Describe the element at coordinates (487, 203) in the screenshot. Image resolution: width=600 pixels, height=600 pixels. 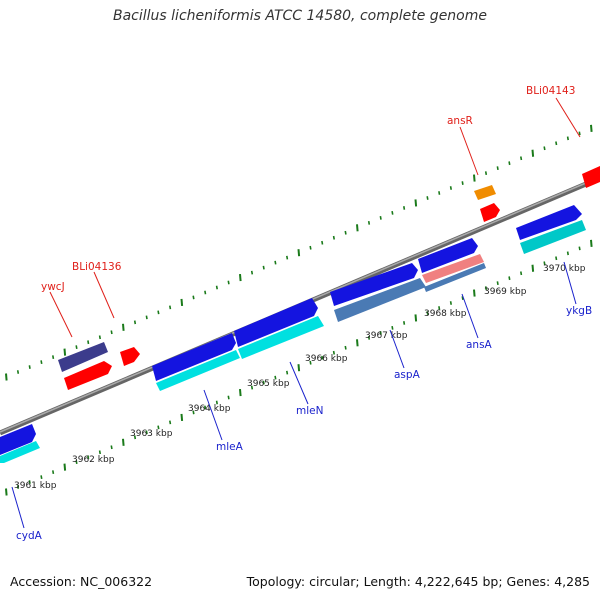
I see `gene-feature-ansR` at that location.